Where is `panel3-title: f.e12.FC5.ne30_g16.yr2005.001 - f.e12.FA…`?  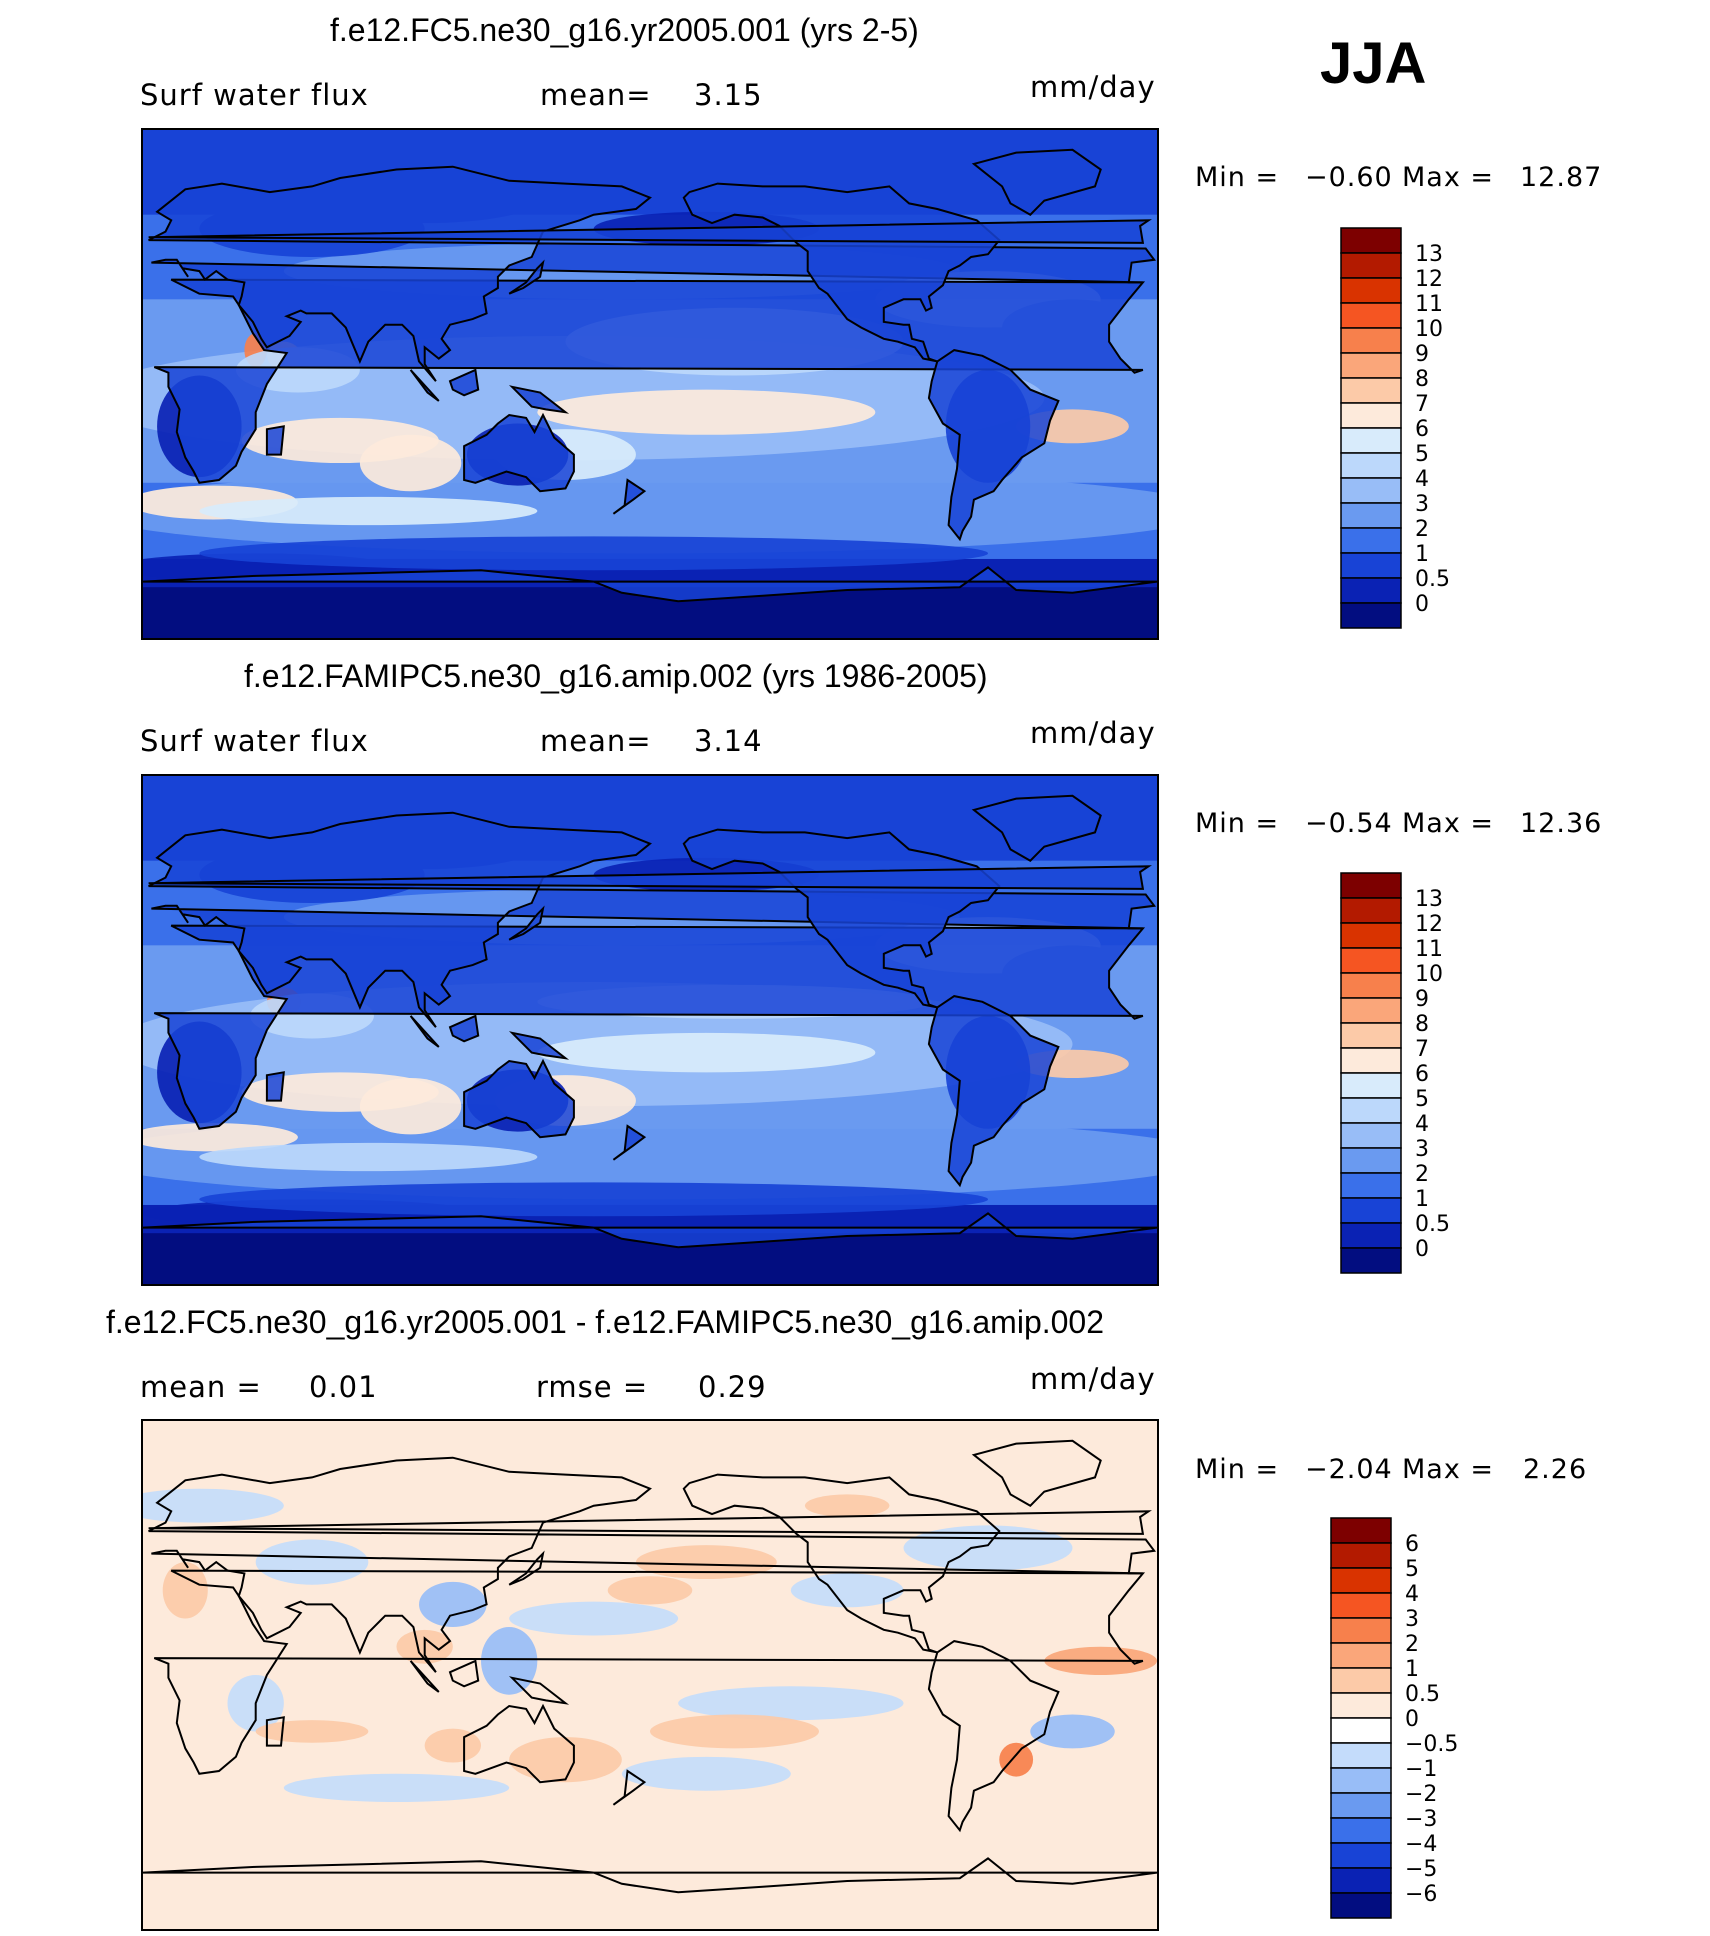
panel3-title: f.e12.FC5.ne30_g16.yr2005.001 - f.e12.FA… is located at coordinates (605, 1322).